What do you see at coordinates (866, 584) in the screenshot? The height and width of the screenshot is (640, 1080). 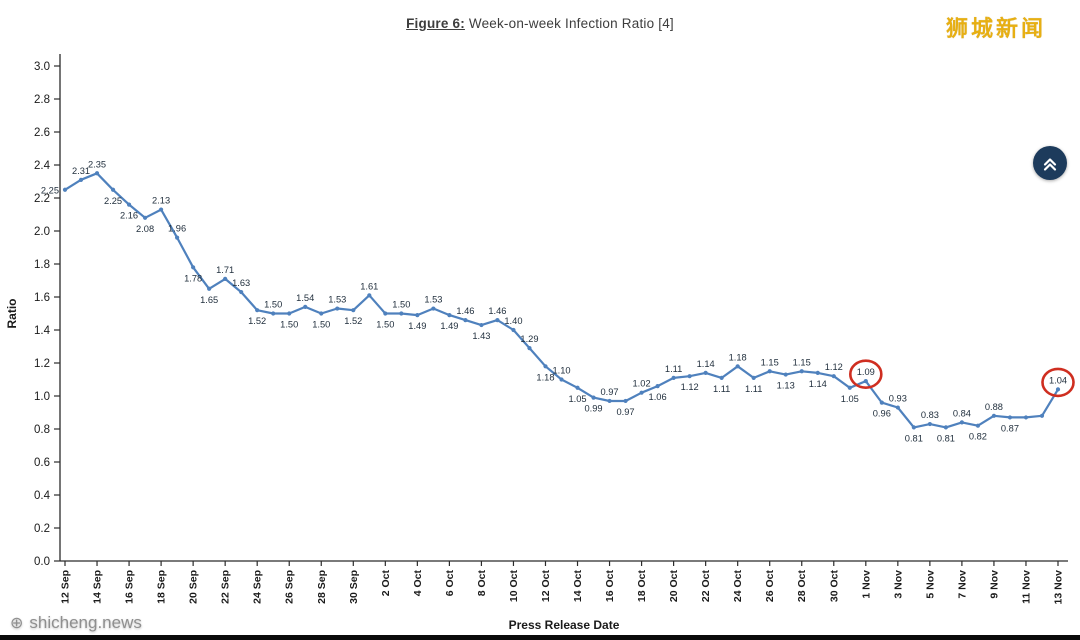 I see `x-tick-label: 1 Nov` at bounding box center [866, 584].